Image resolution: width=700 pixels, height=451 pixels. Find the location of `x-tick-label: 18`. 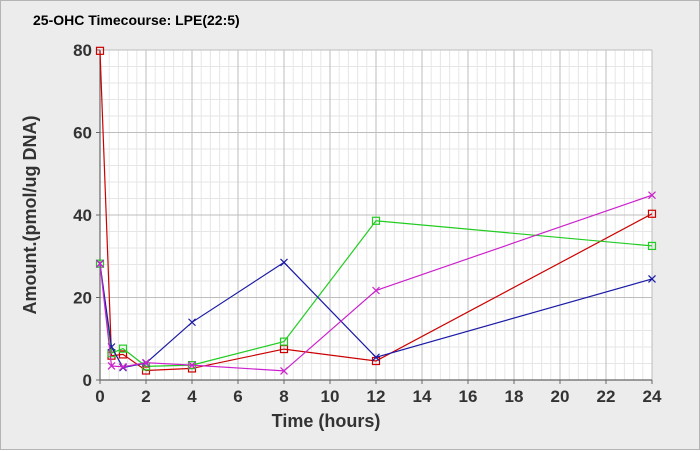

x-tick-label: 18 is located at coordinates (514, 396).